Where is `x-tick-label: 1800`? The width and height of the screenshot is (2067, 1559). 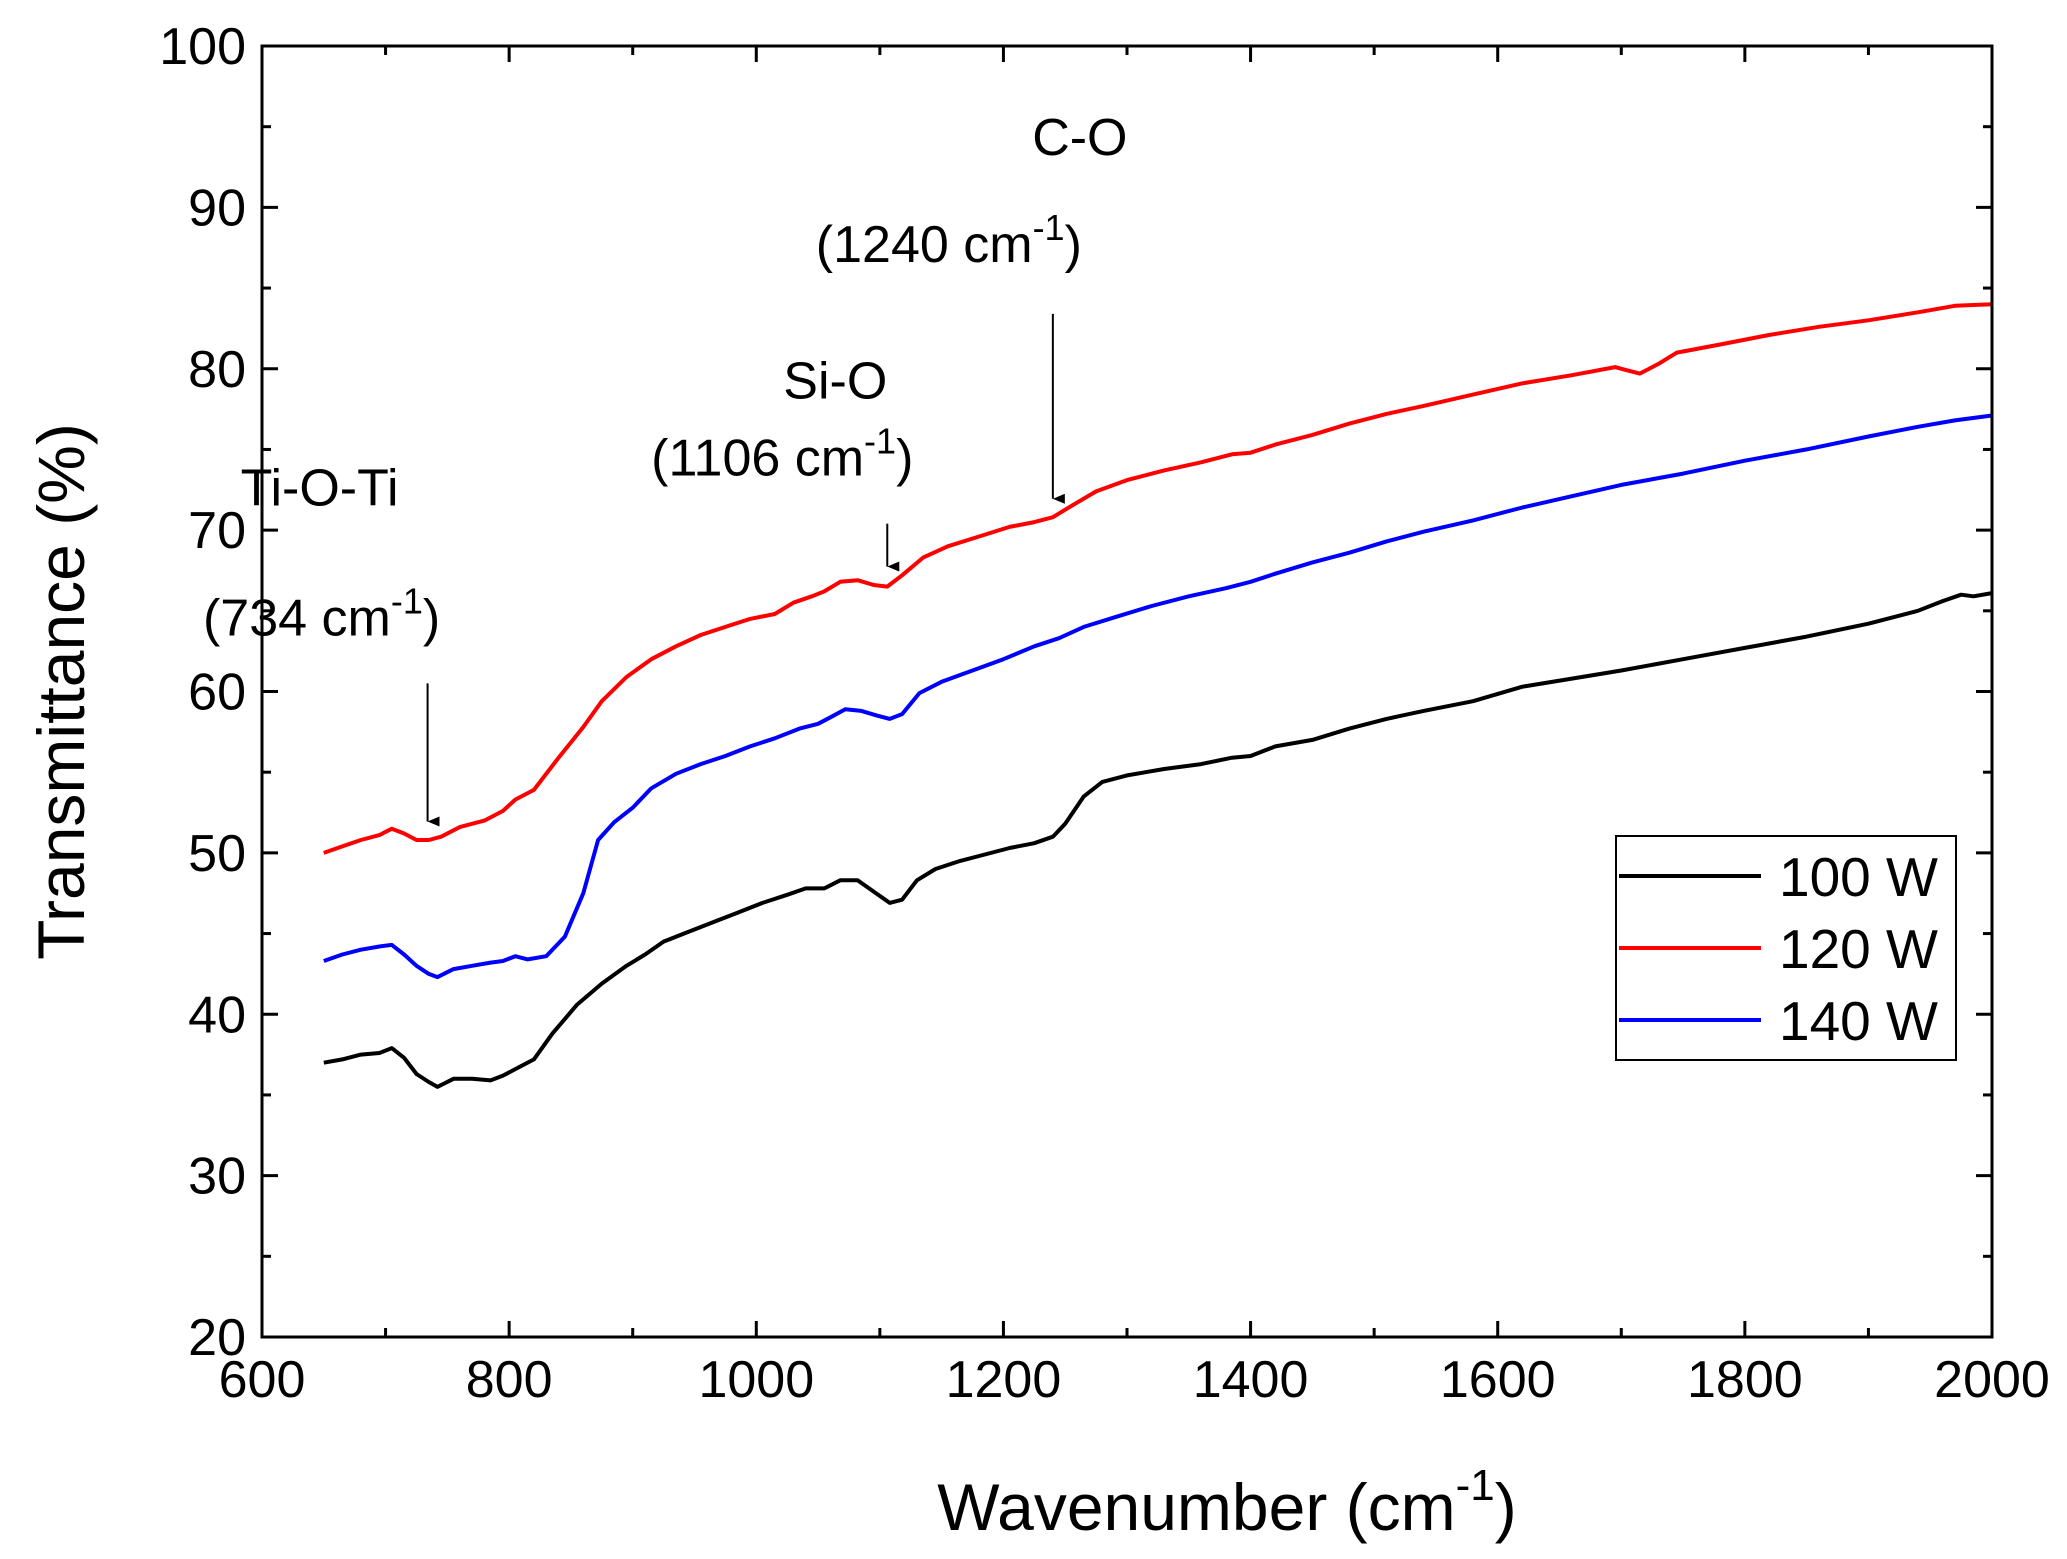 x-tick-label: 1800 is located at coordinates (1745, 1380).